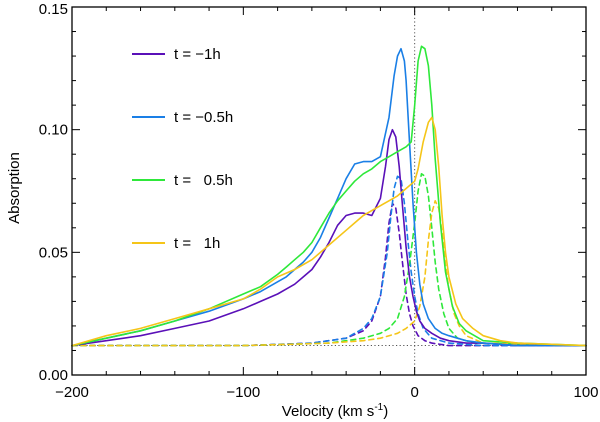 The image size is (600, 422). I want to click on x-tick-label: 100, so click(585, 392).